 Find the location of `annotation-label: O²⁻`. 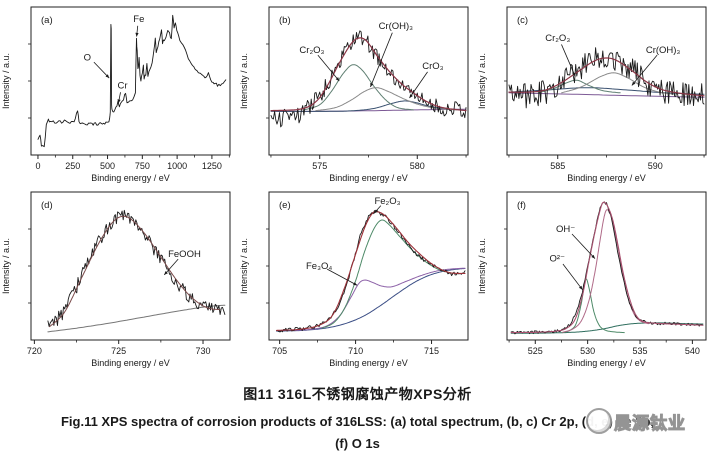

annotation-label: O²⁻ is located at coordinates (557, 259).